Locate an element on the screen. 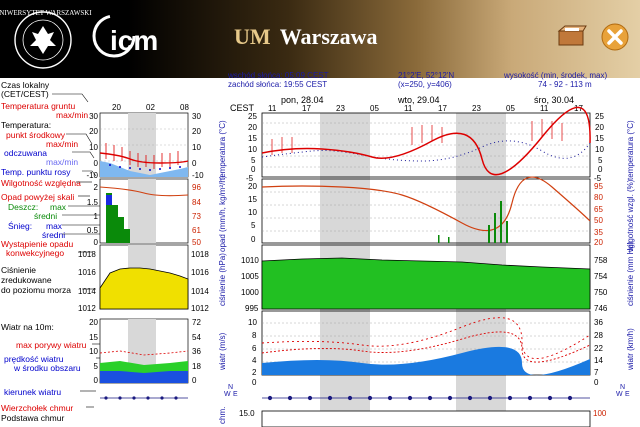  temp-tick-right-6: -5 is located at coordinates (598, 178).